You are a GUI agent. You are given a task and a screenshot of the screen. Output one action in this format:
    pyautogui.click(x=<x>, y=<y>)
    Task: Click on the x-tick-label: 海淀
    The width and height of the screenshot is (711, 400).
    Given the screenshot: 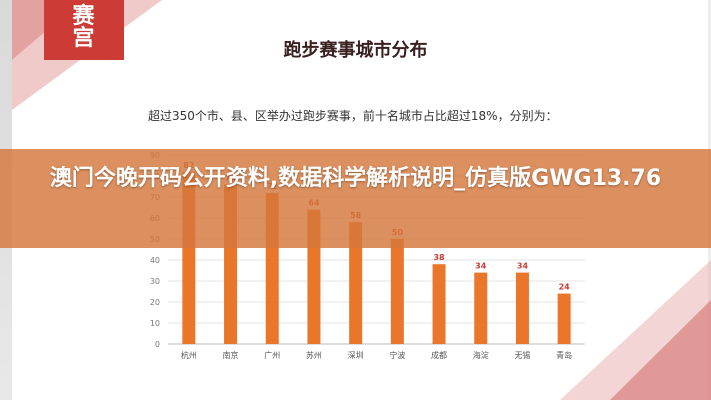 What is the action you would take?
    pyautogui.click(x=481, y=355)
    